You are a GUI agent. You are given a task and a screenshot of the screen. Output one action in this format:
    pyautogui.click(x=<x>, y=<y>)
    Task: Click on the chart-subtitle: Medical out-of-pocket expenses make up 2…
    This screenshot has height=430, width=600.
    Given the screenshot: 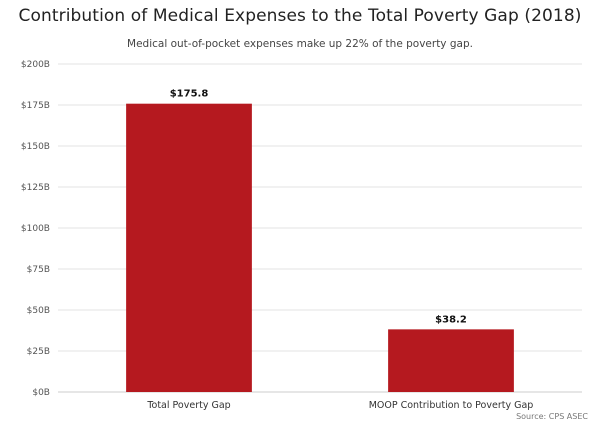 What is the action you would take?
    pyautogui.click(x=300, y=44)
    